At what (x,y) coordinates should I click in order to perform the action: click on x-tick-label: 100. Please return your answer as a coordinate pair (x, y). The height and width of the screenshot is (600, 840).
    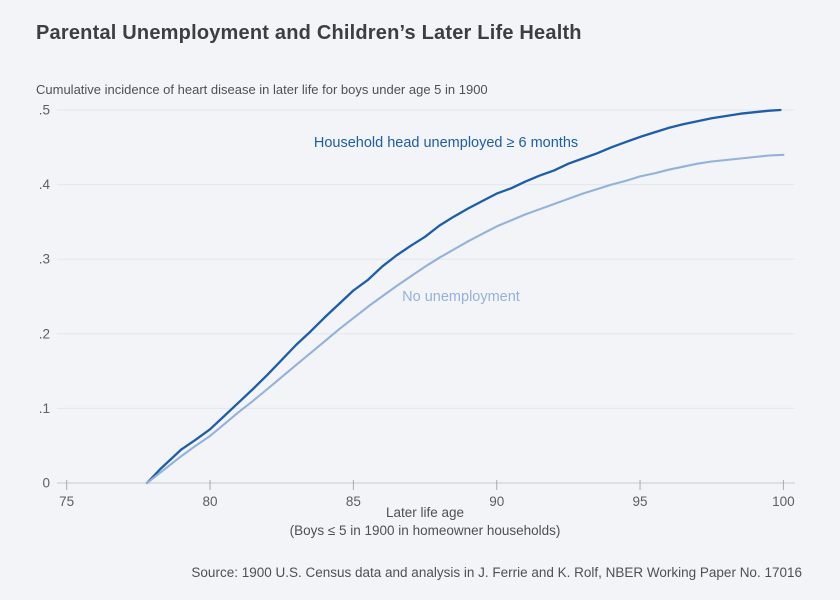
    Looking at the image, I should click on (783, 501).